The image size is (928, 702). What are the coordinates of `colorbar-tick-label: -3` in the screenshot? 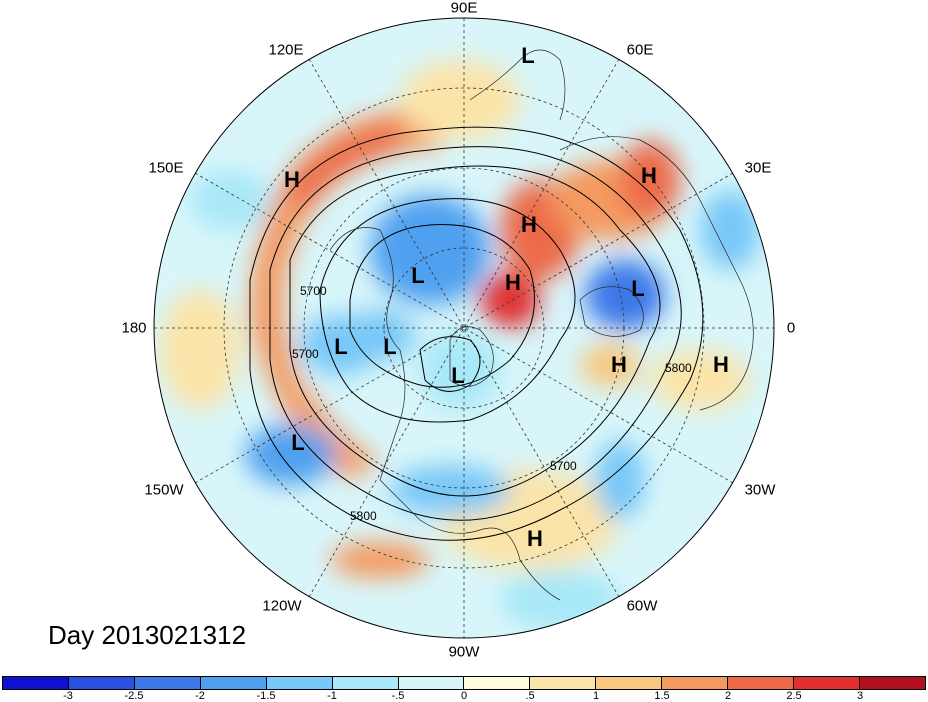 It's located at (68, 696).